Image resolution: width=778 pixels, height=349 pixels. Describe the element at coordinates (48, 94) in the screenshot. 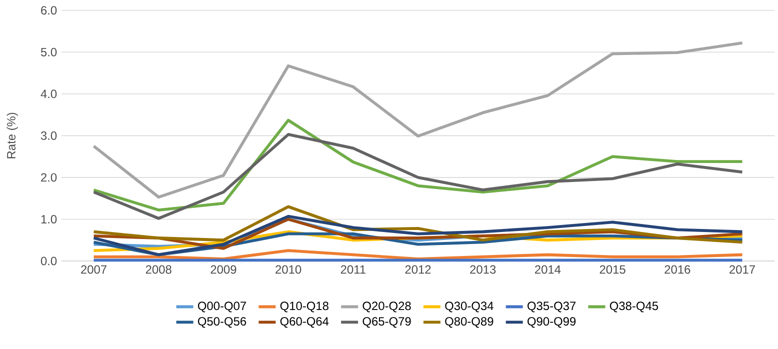

I see `y-tick-label: 4.0` at that location.